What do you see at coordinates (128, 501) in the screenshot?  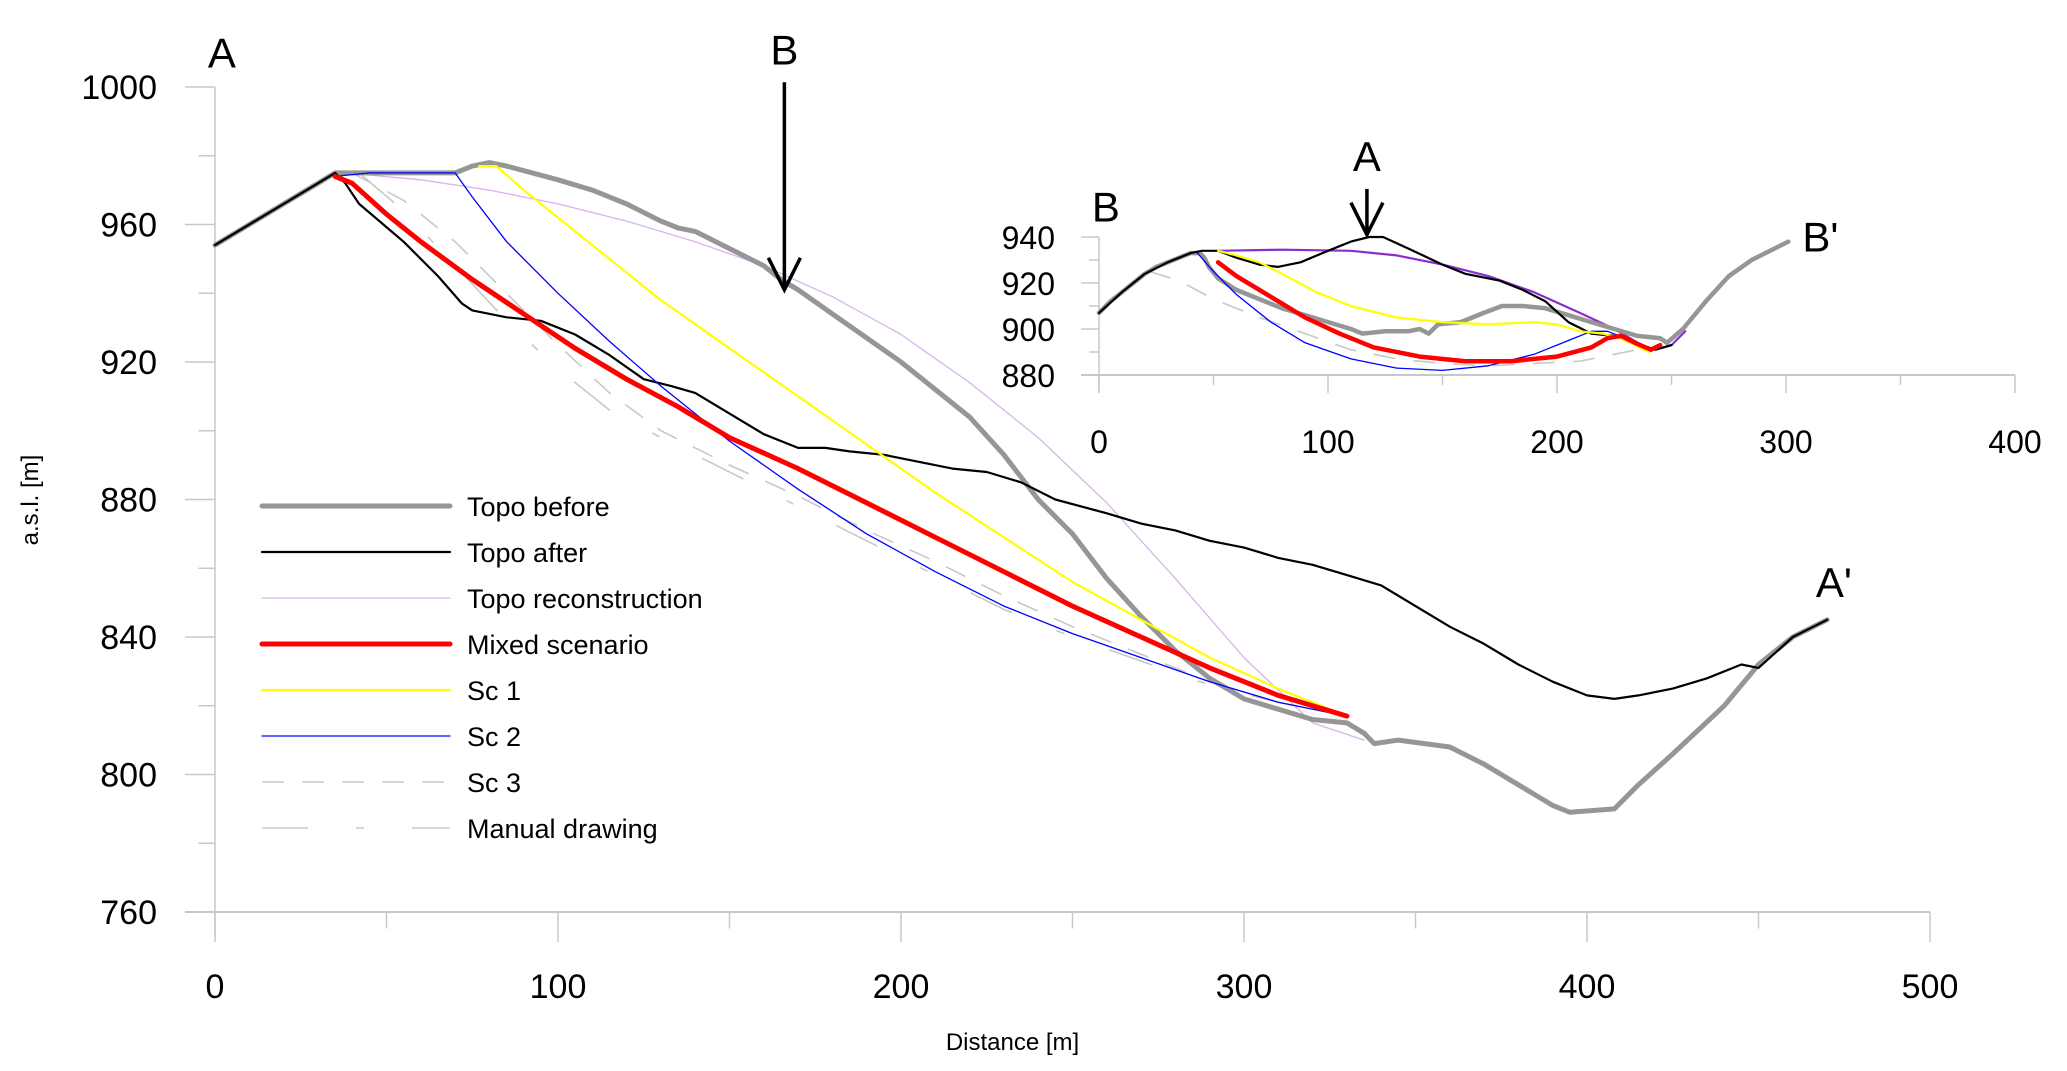 I see `main-y-tick-label: 880` at bounding box center [128, 501].